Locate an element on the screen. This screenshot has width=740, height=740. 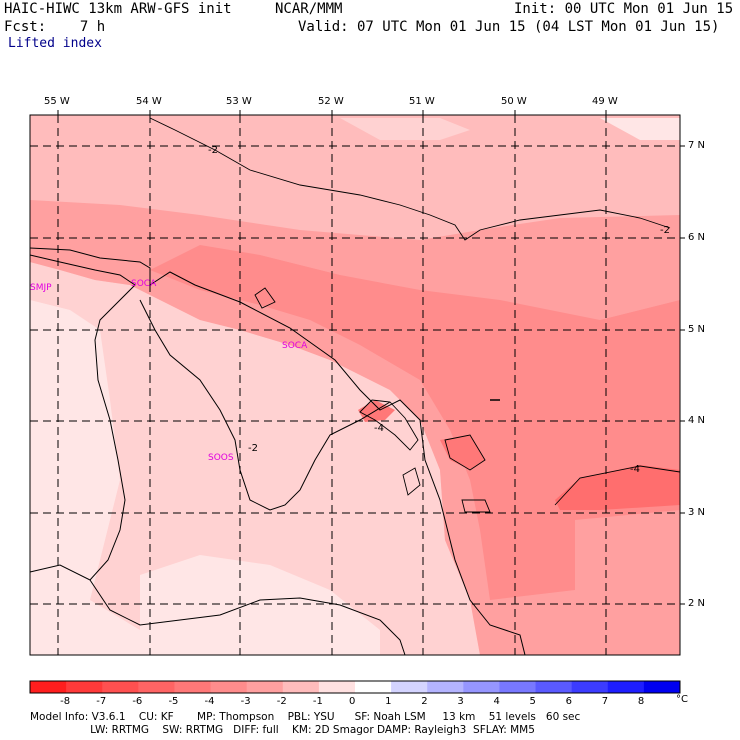
border-south is located at coordinates (247, 617).